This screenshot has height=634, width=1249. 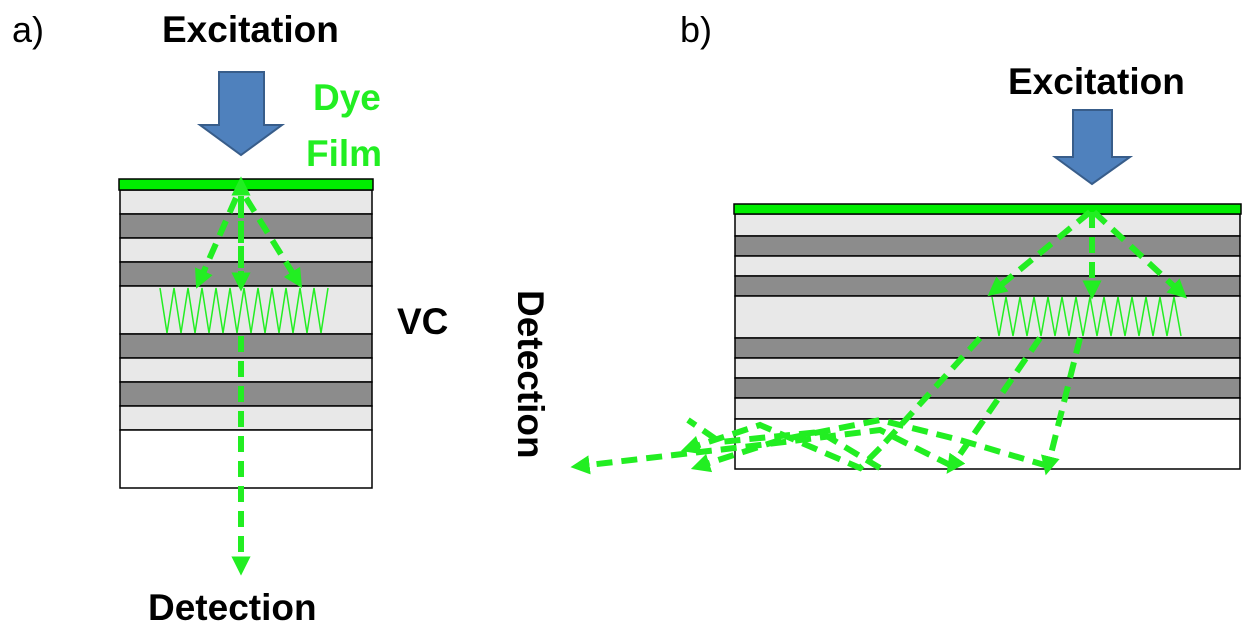 What do you see at coordinates (530, 374) in the screenshot?
I see `panel-b-detection-label: Detection` at bounding box center [530, 374].